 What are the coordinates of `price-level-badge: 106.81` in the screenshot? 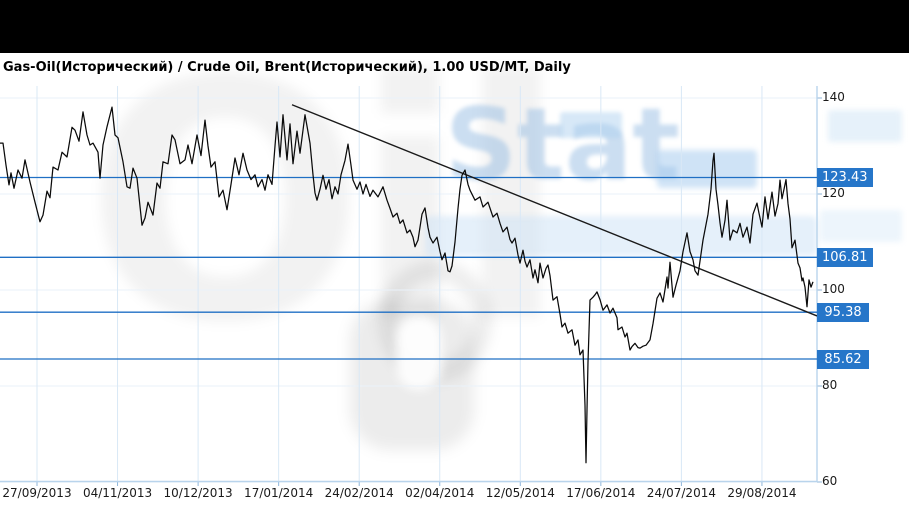 It's located at (845, 257).